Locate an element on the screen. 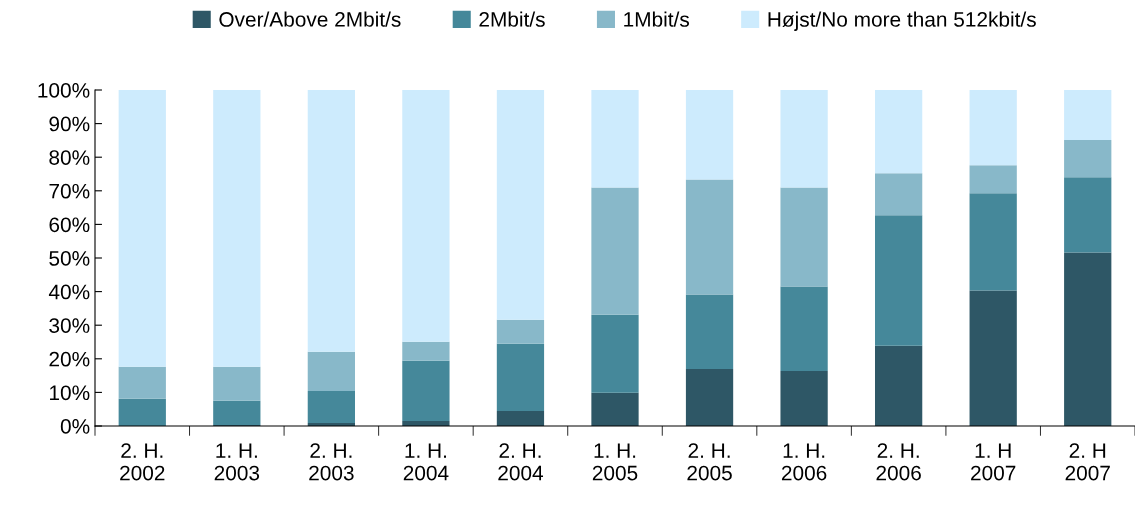  x-tick-label: 1. H. 2005 is located at coordinates (615, 462).